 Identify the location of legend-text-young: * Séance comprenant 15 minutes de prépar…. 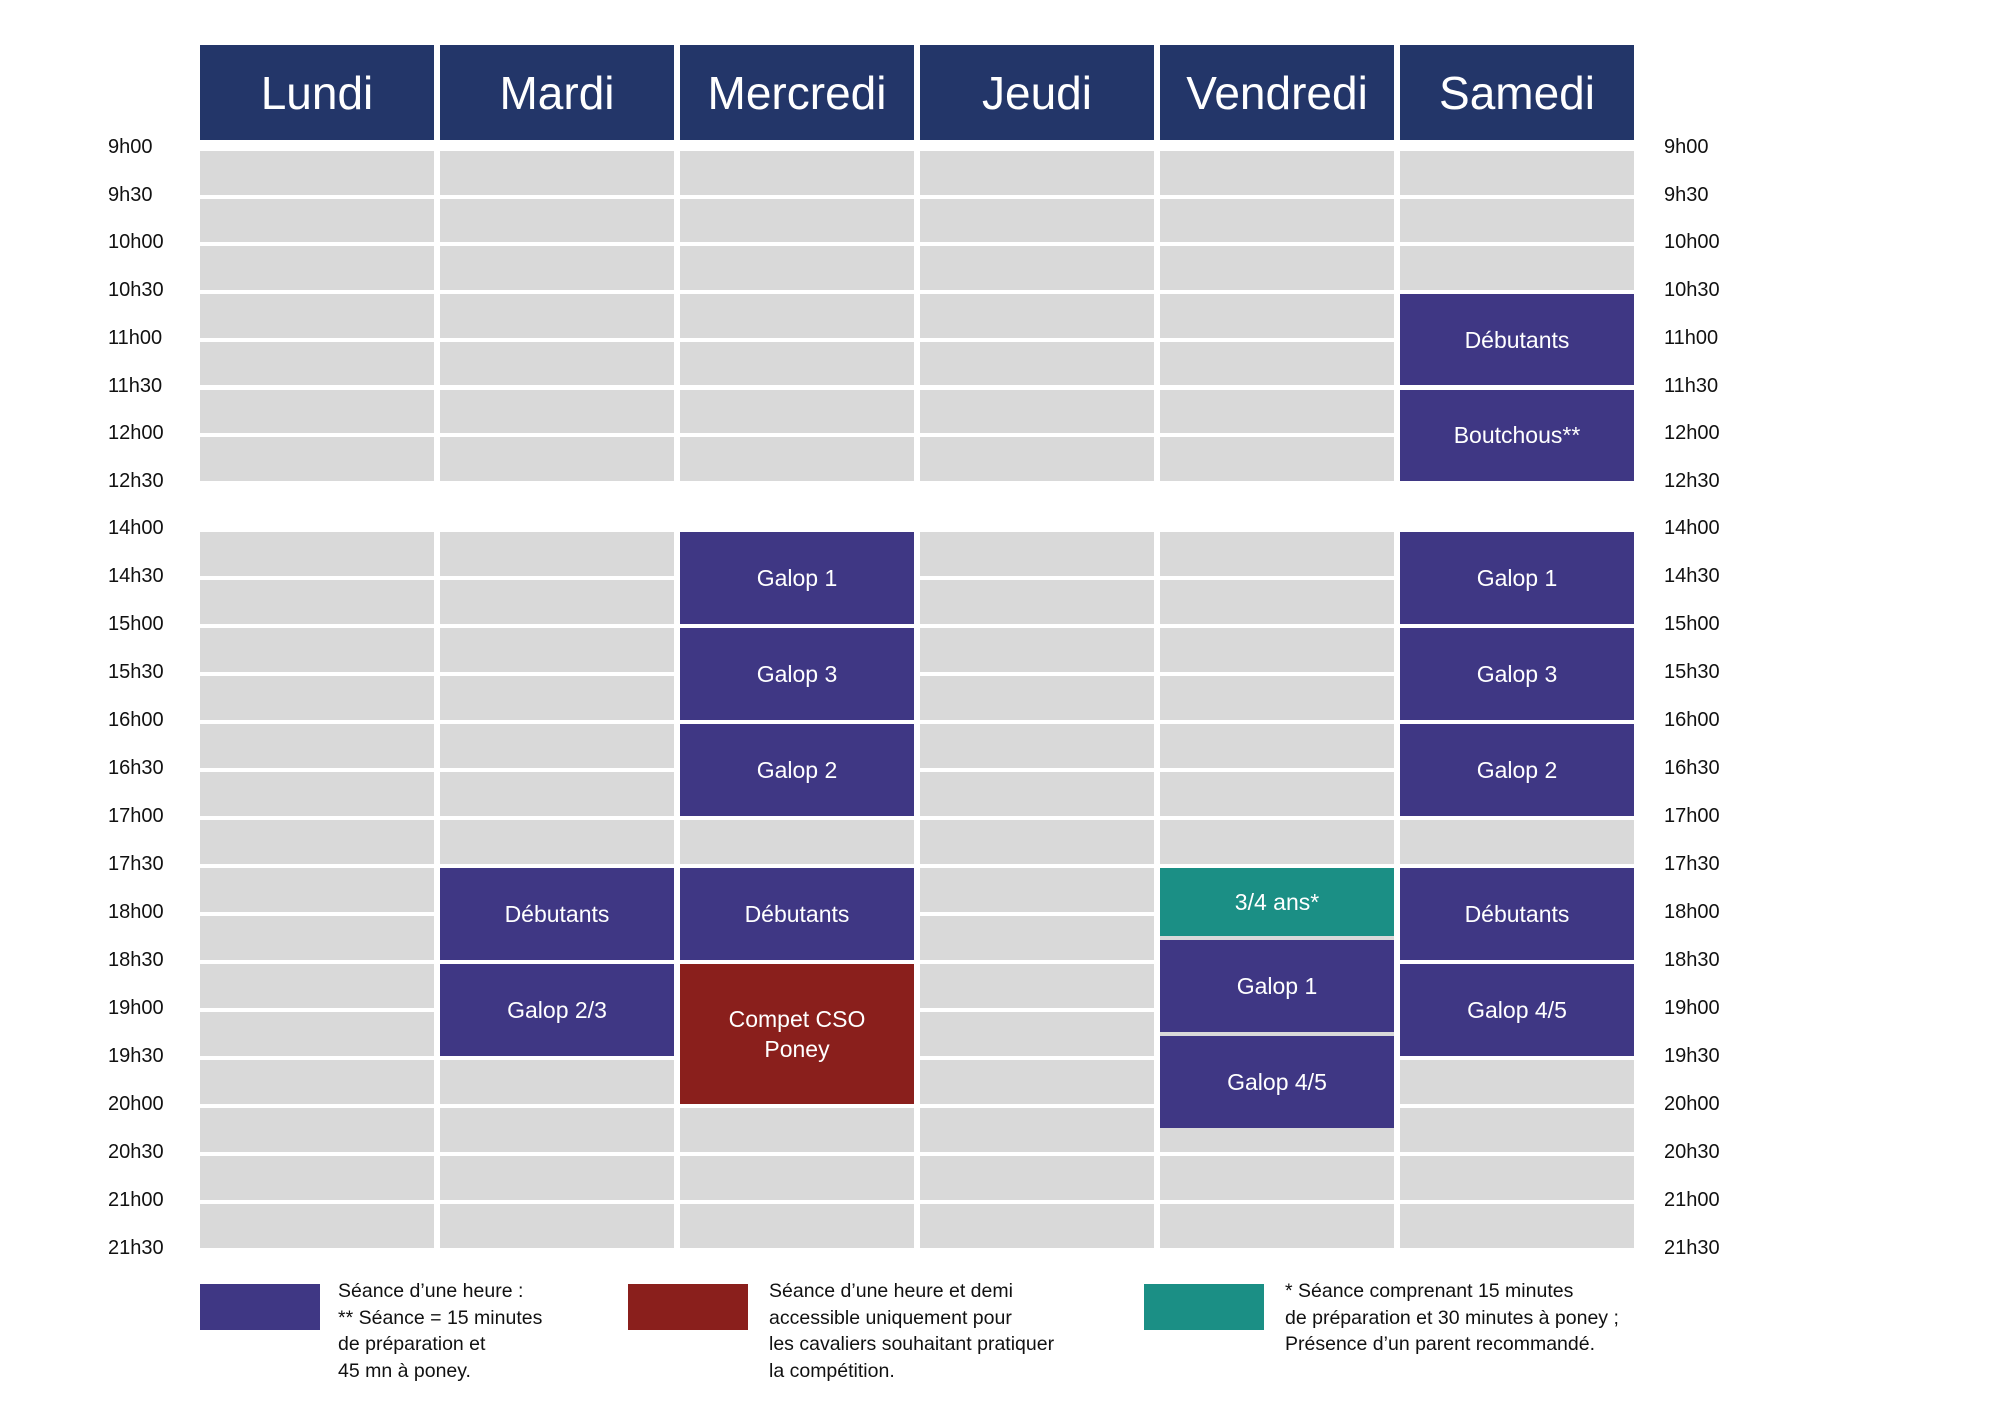
(1452, 1317).